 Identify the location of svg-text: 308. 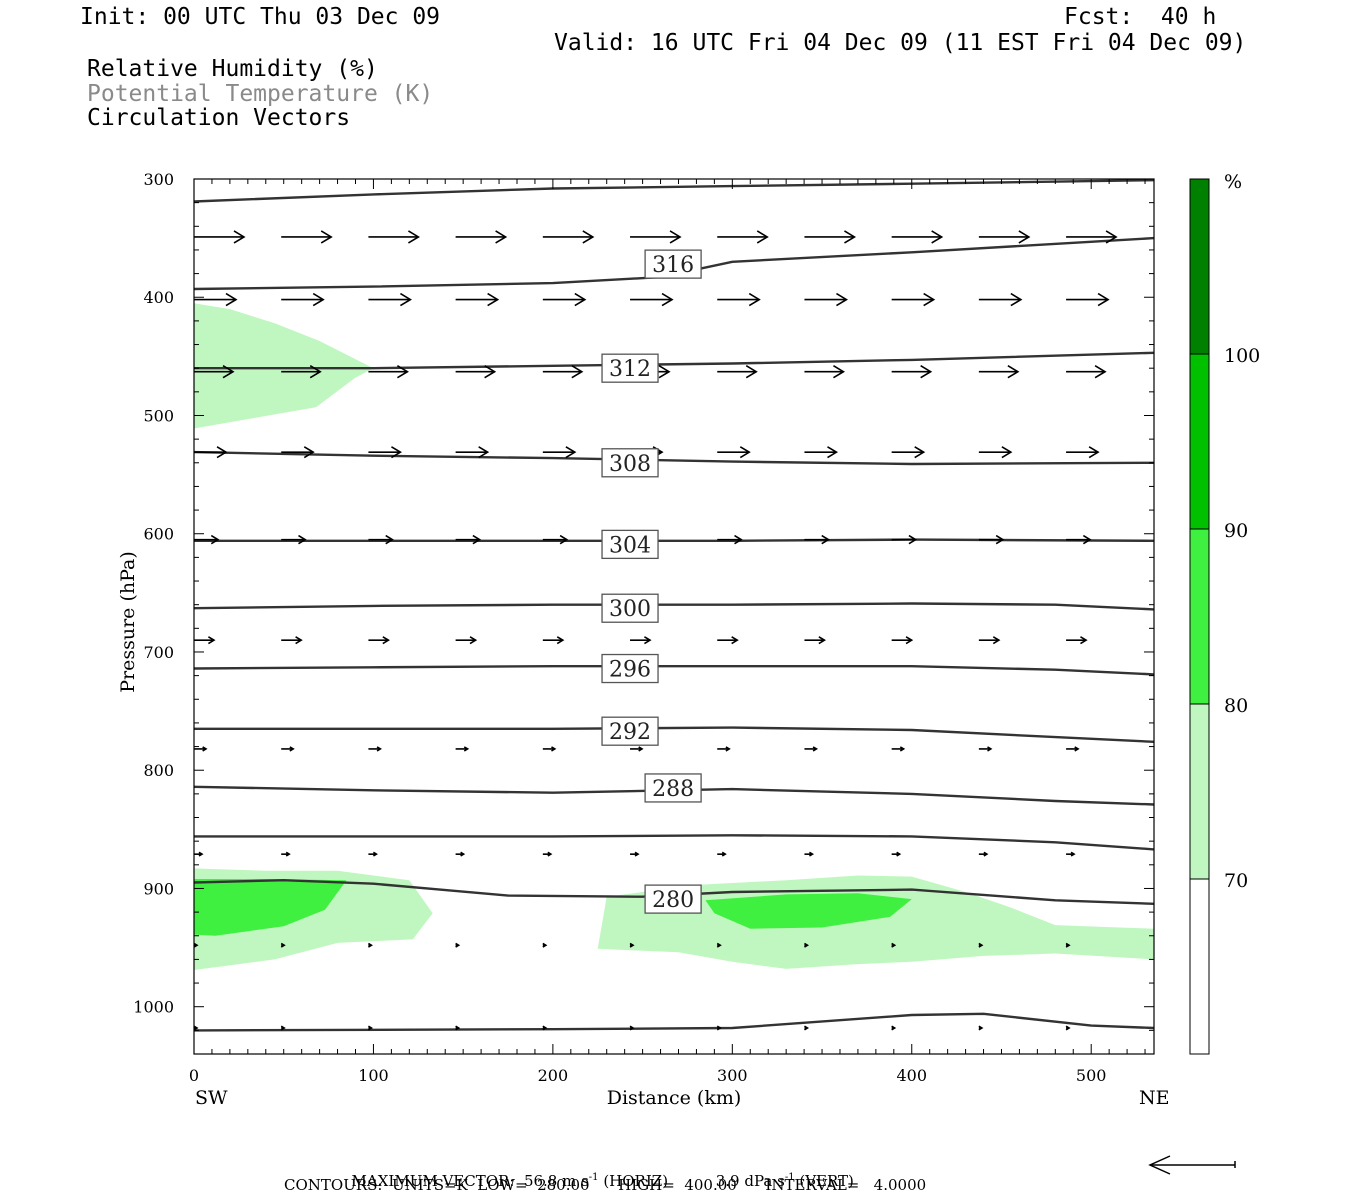
(630, 464).